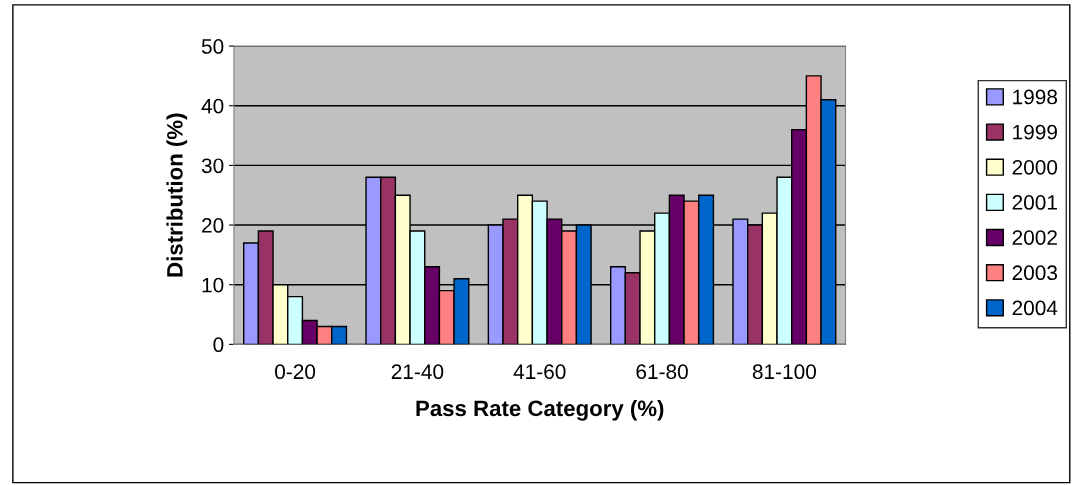 The width and height of the screenshot is (1073, 485). I want to click on x-axis-title: Pass Rate Category (%), so click(540, 410).